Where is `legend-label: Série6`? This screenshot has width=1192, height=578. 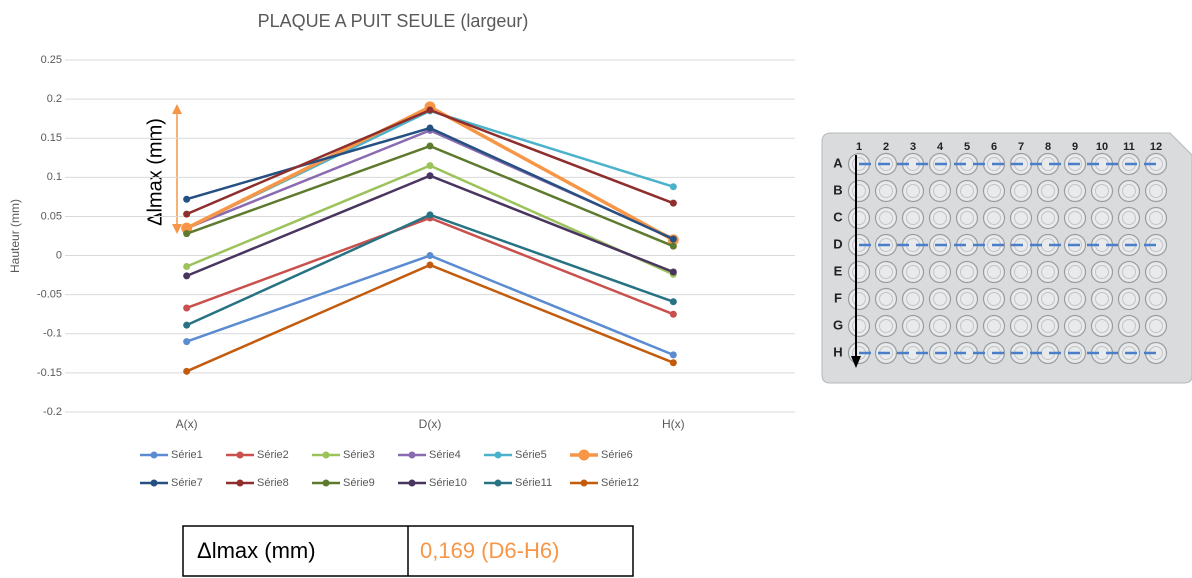 legend-label: Série6 is located at coordinates (617, 455).